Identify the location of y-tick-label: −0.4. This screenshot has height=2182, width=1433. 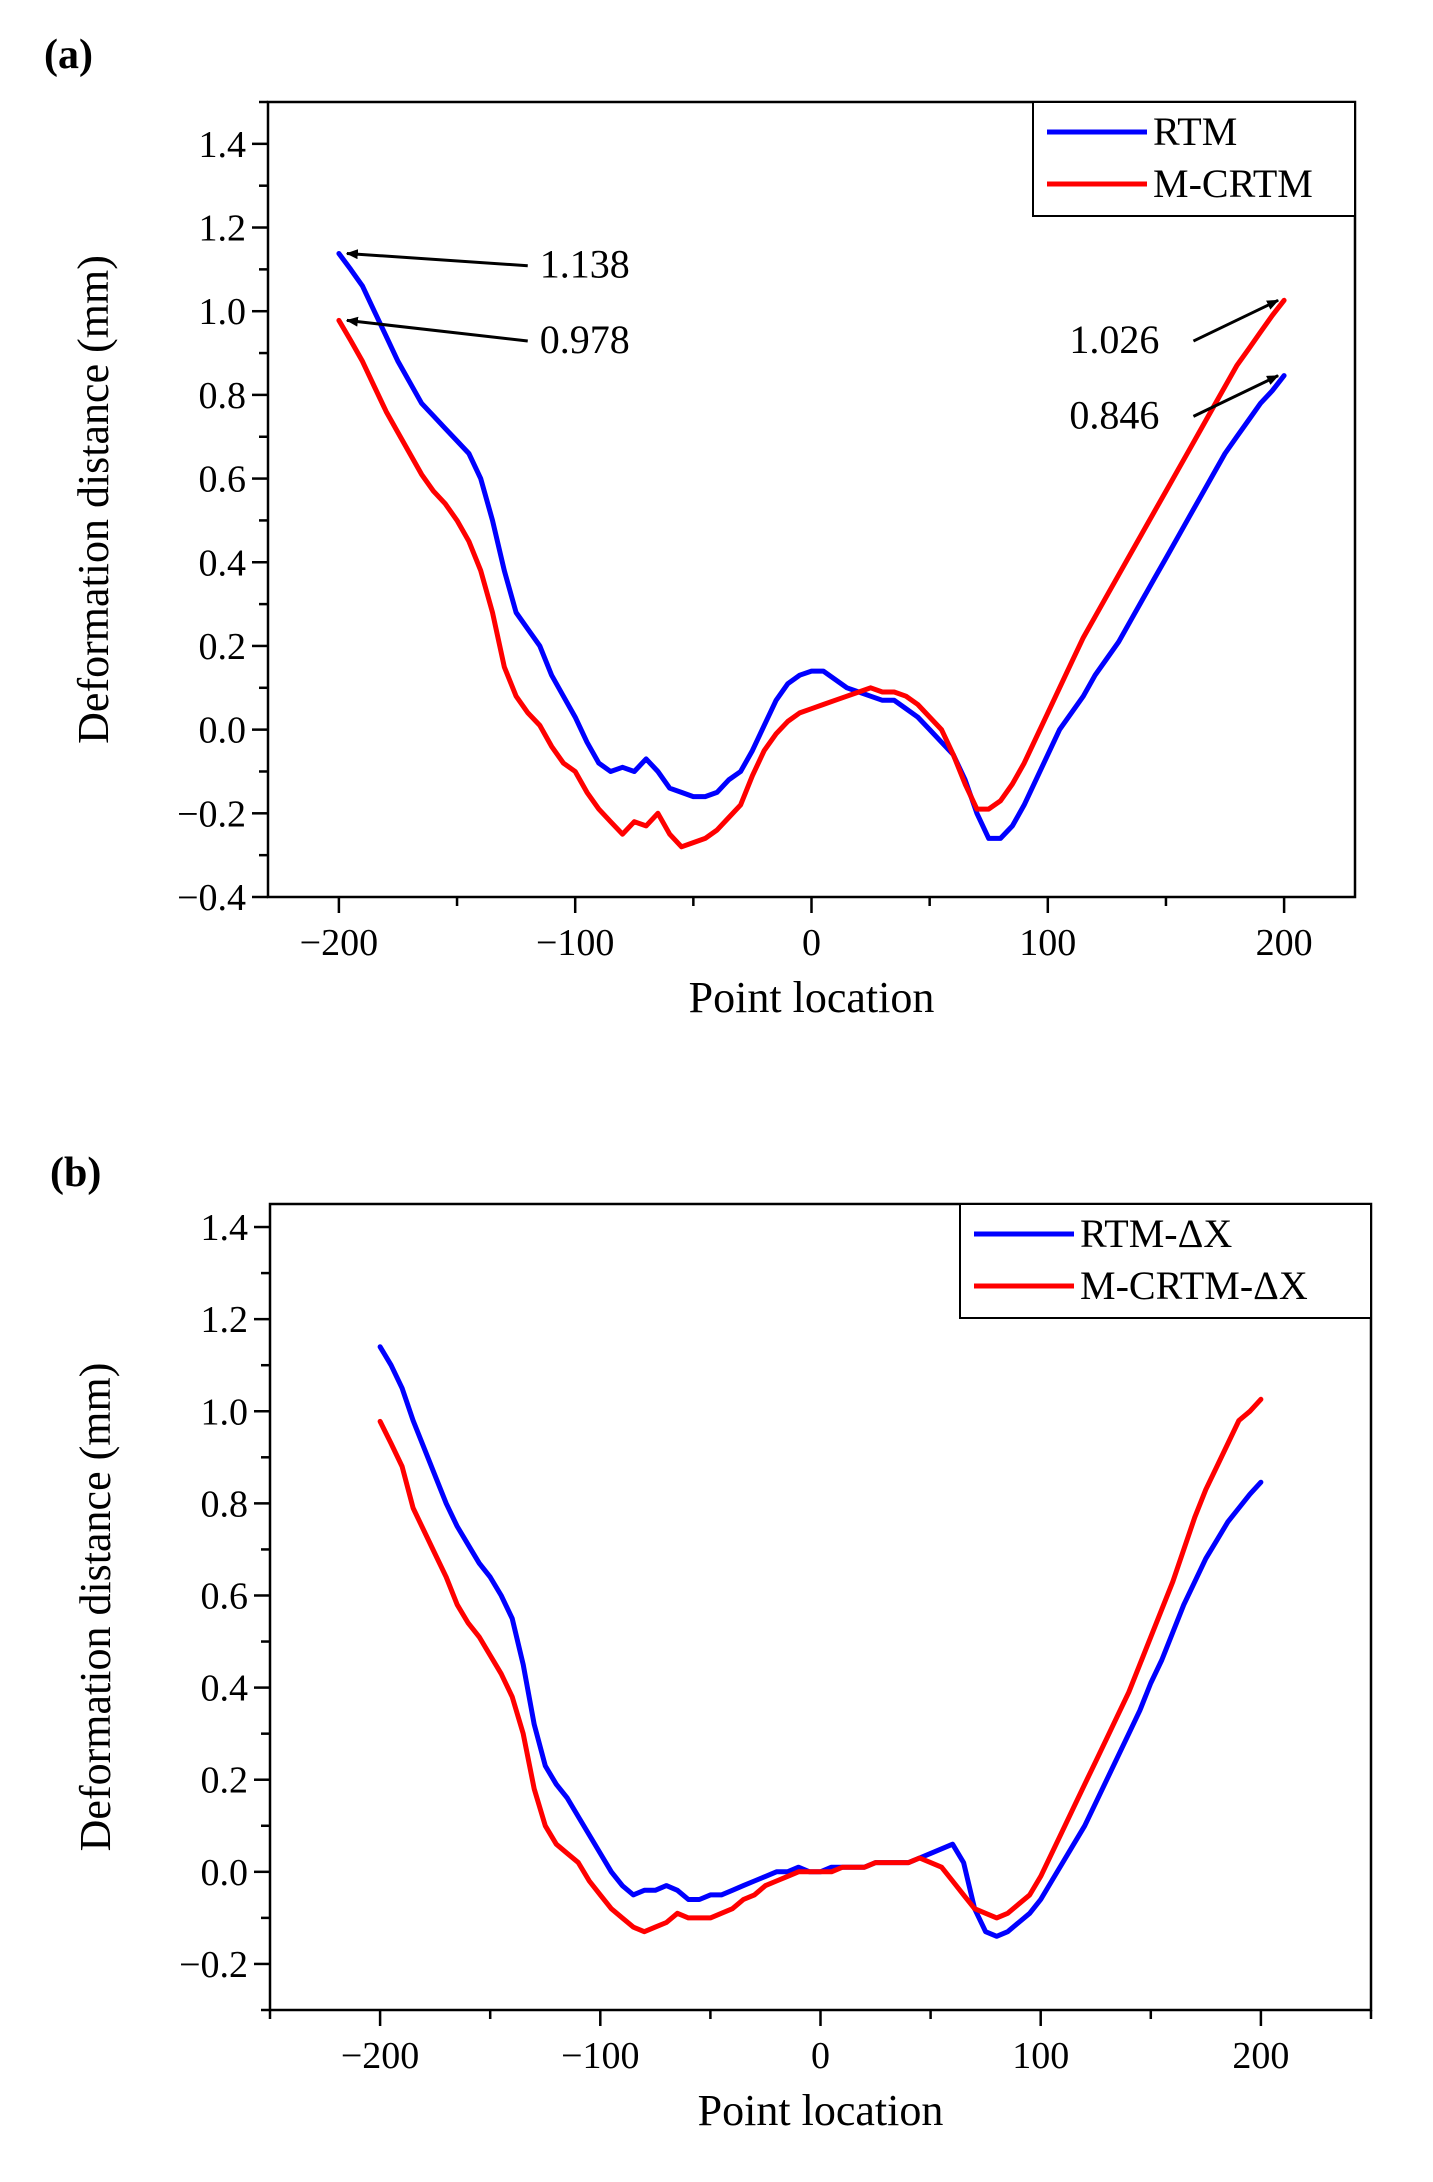
(211, 898).